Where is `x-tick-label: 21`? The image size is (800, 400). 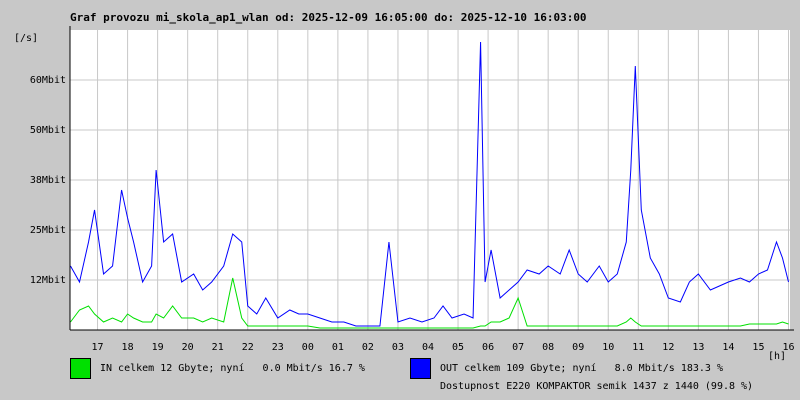 x-tick-label: 21 is located at coordinates (218, 347).